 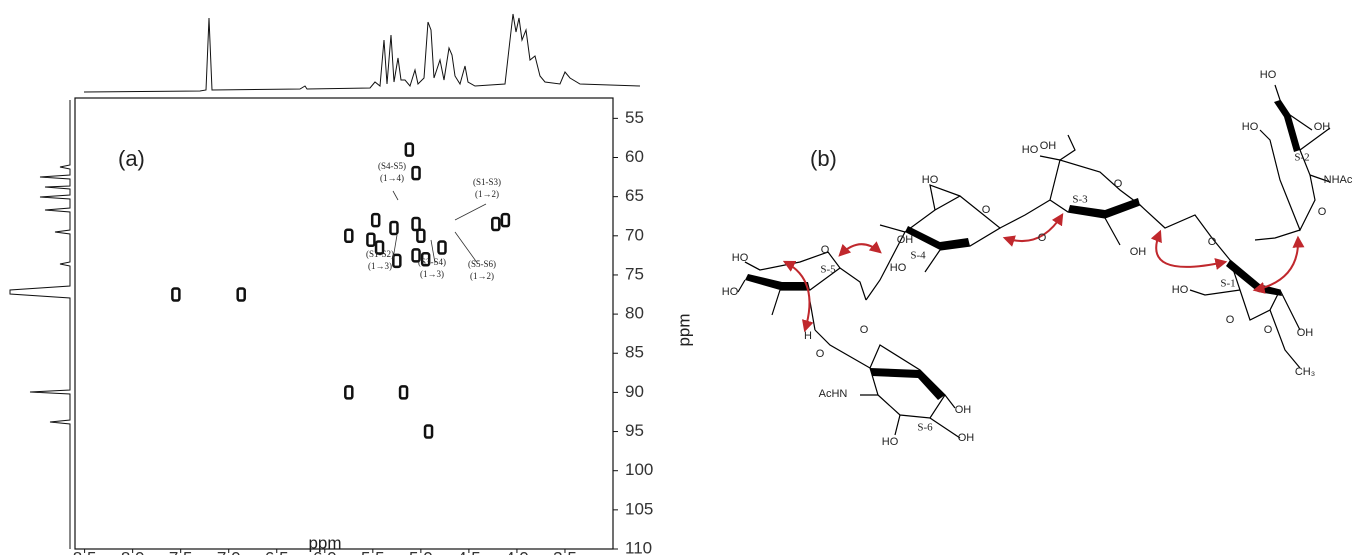 I want to click on x-tick-label: 4.5, so click(x=469, y=551).